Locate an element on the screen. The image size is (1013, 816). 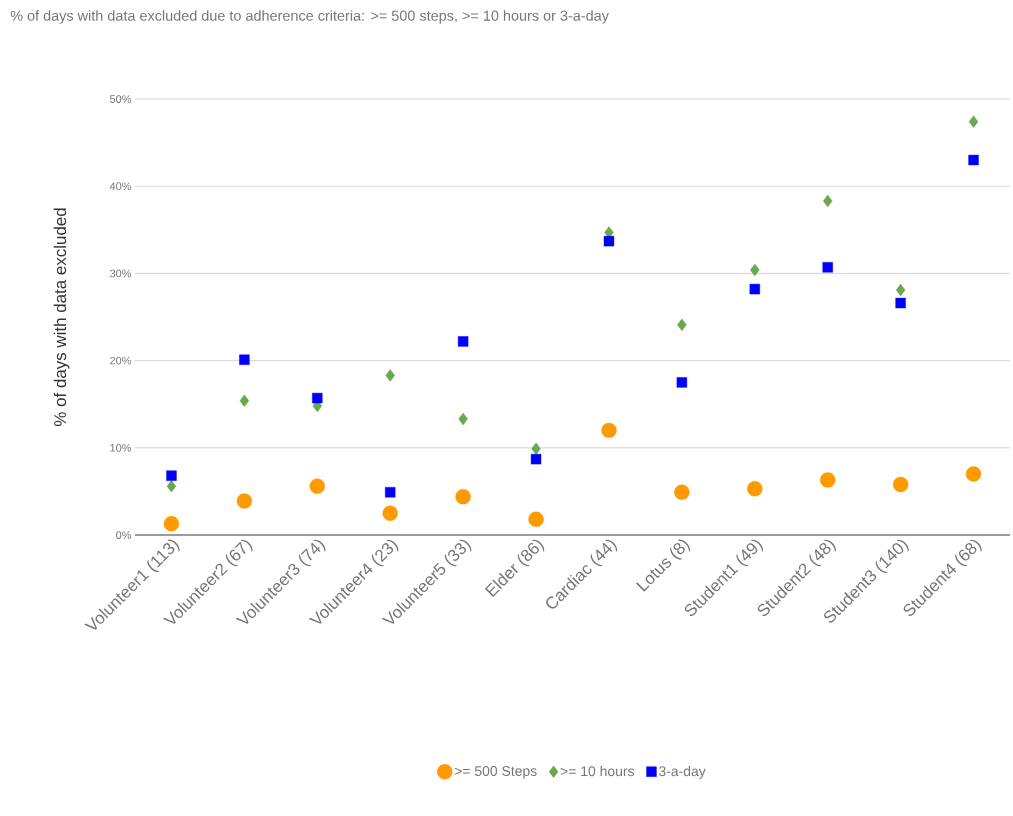
legend-label: >= 10 hours is located at coordinates (597, 771).